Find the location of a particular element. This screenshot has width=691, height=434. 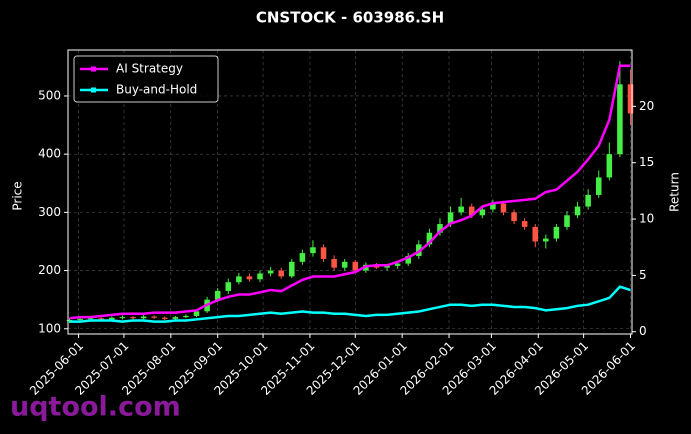

legend-label: Buy-and-Hold is located at coordinates (156, 90).